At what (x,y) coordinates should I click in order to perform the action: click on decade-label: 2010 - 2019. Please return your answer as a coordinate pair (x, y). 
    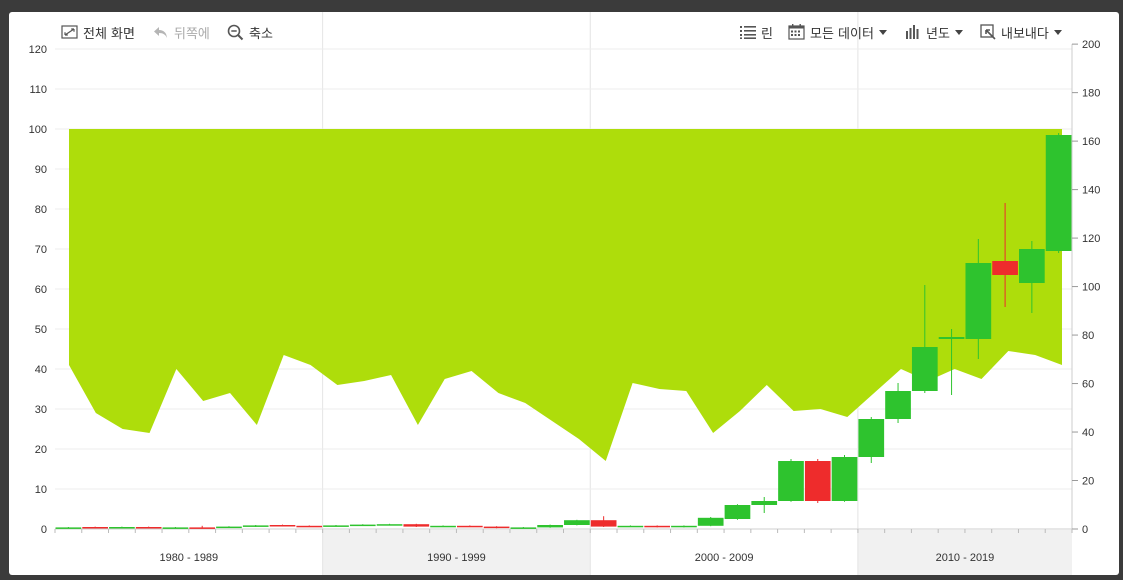
    Looking at the image, I should click on (965, 558).